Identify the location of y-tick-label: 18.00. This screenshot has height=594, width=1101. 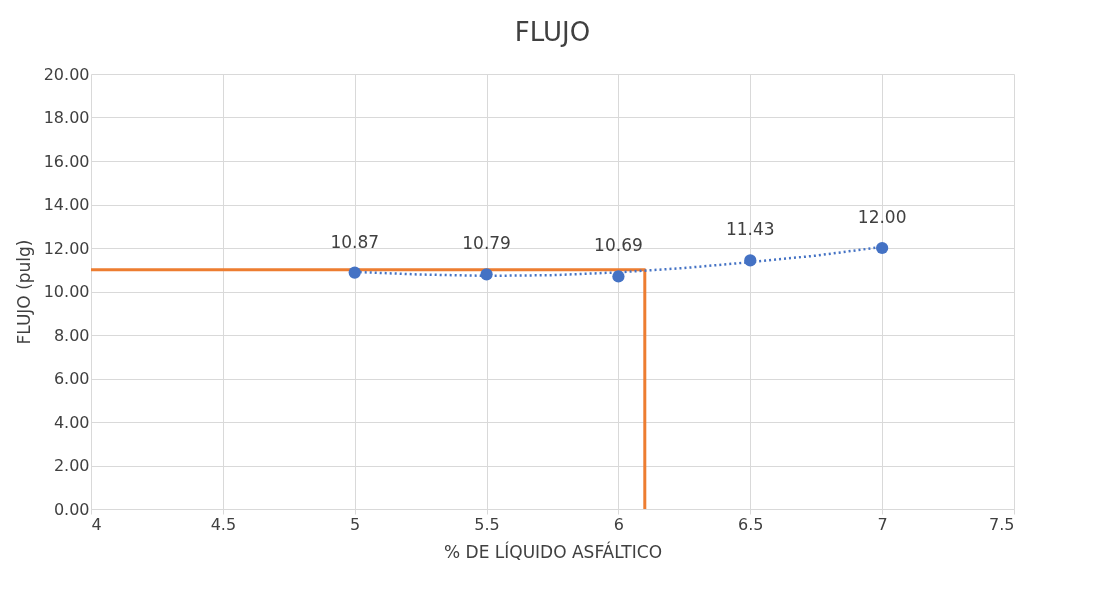
(66, 117).